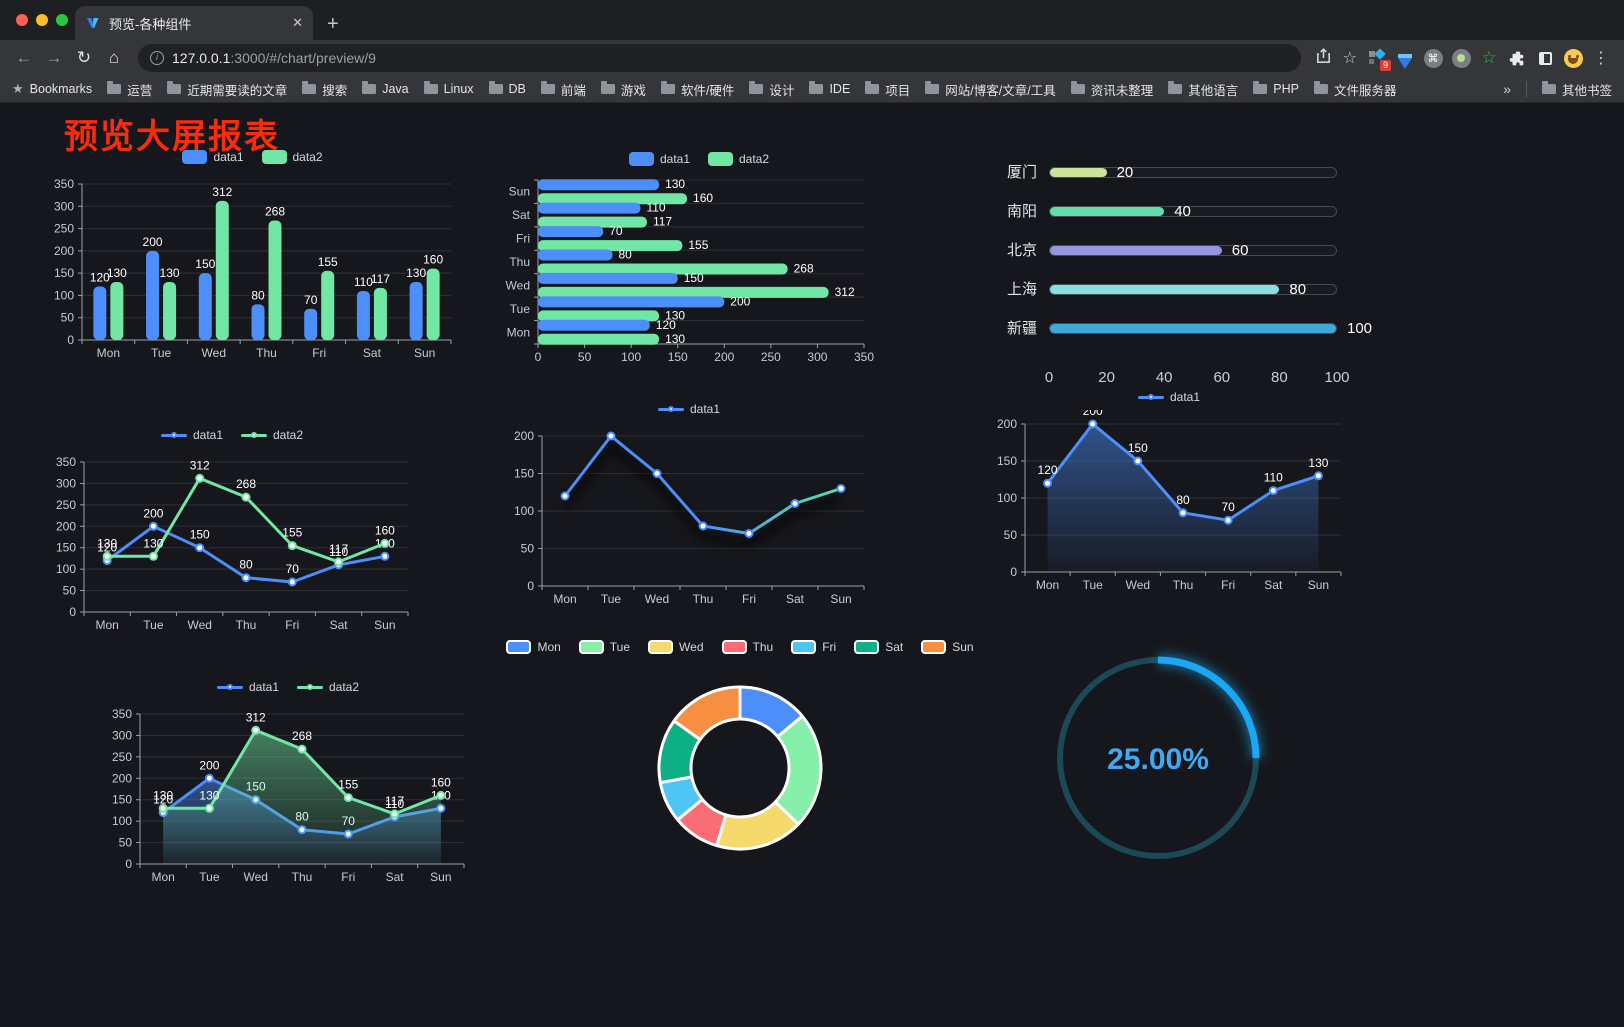 The width and height of the screenshot is (1624, 1027). What do you see at coordinates (114, 57) in the screenshot?
I see `home-button: ⌂` at bounding box center [114, 57].